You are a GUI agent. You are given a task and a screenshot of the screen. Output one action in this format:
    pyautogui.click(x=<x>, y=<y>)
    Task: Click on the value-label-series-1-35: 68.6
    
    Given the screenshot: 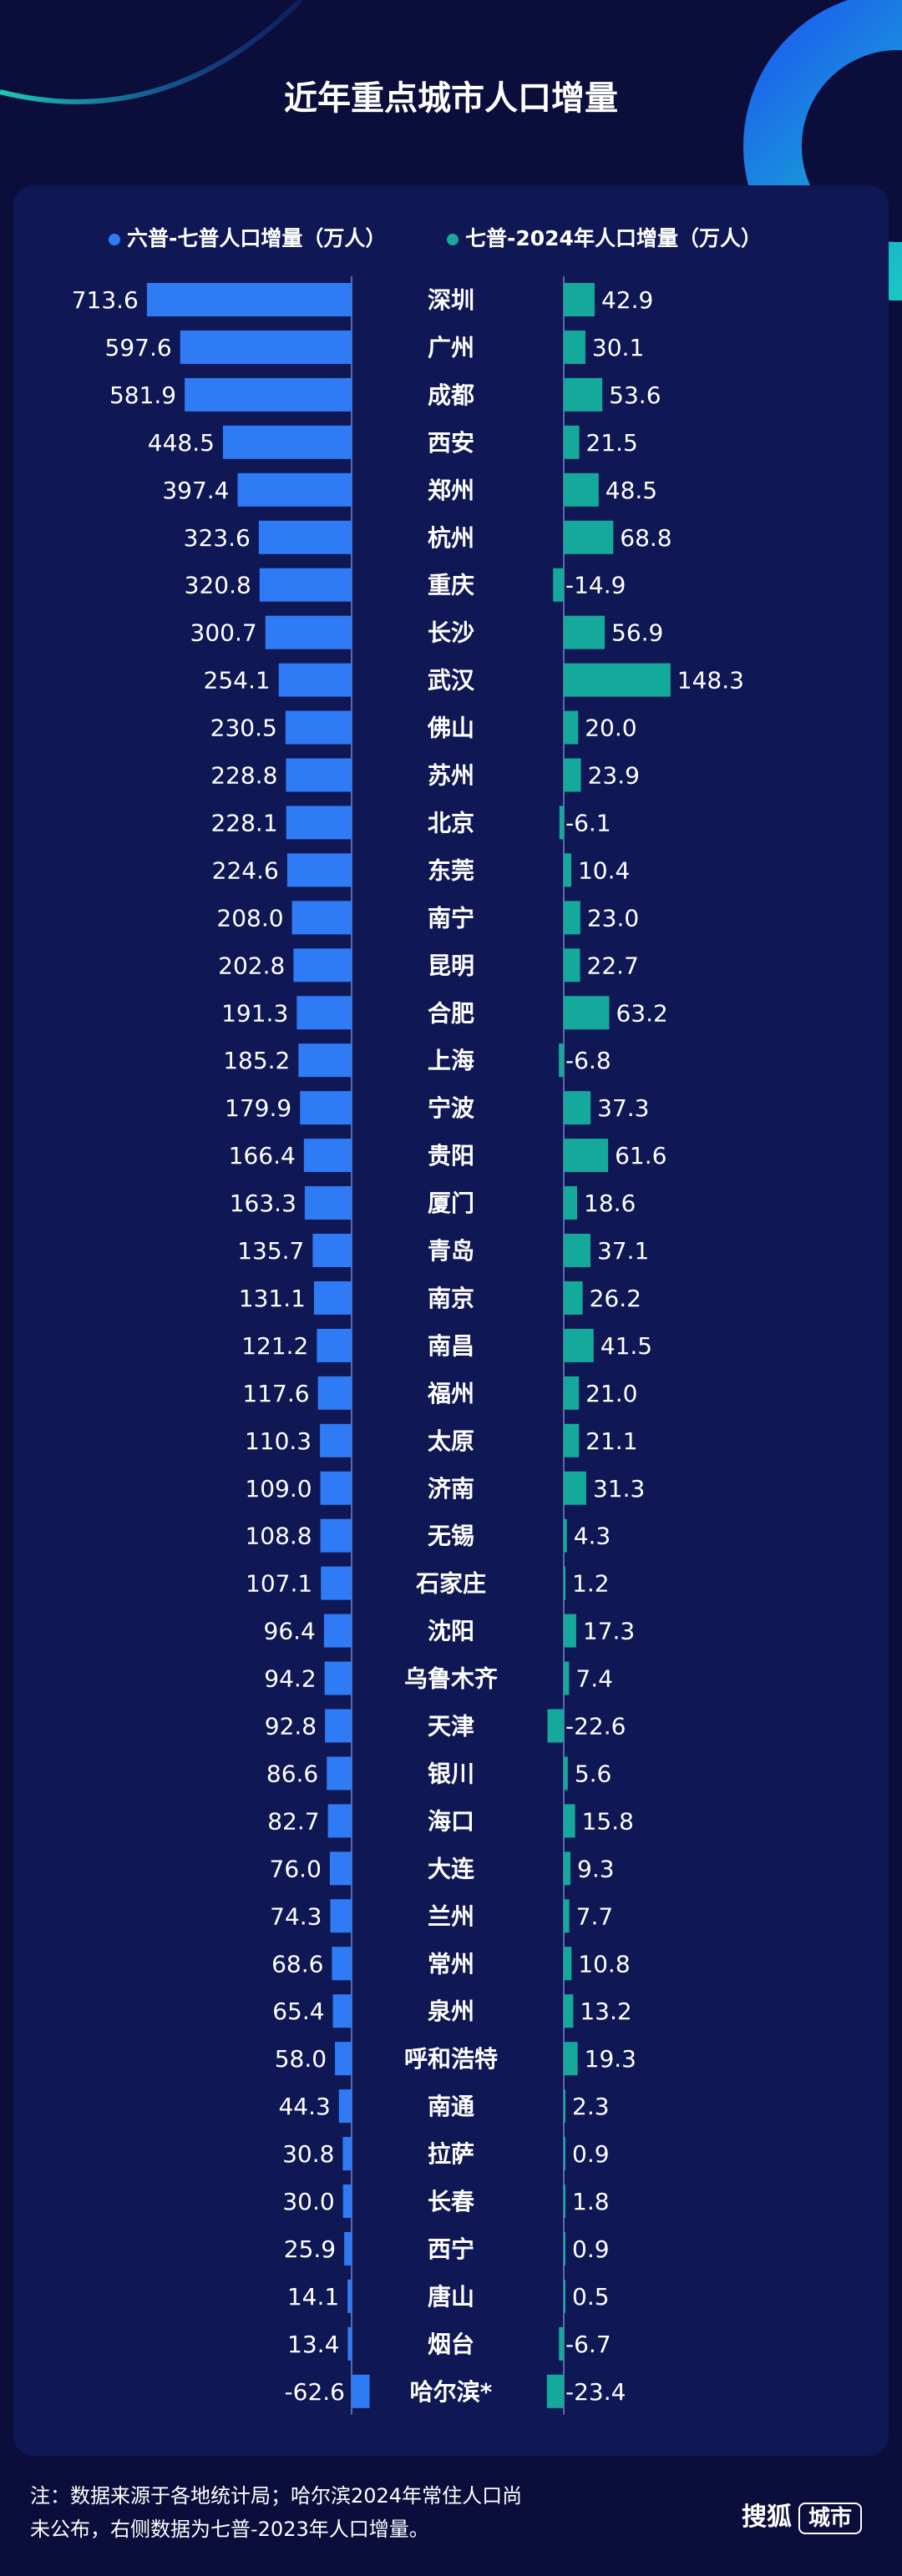 What is the action you would take?
    pyautogui.click(x=297, y=1963)
    